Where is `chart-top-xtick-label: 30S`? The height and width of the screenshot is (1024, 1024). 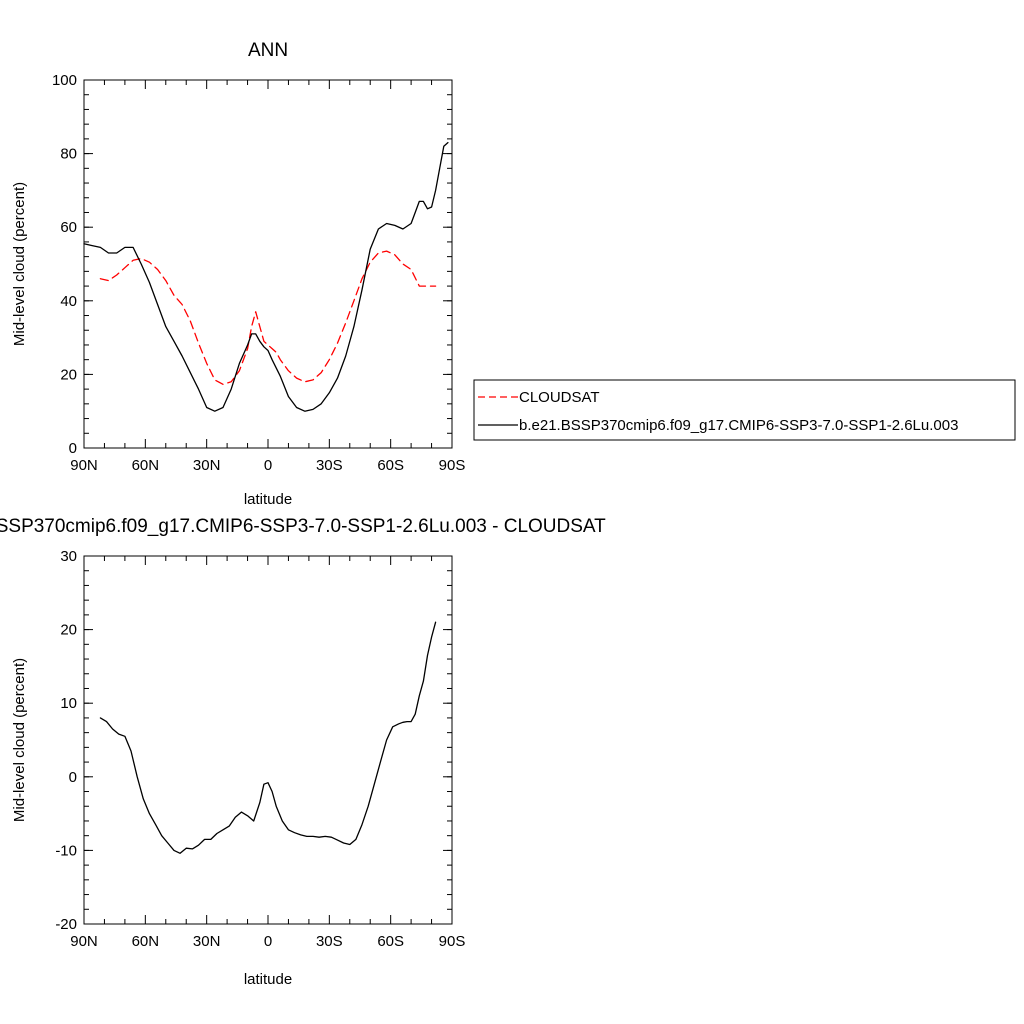
chart-top-xtick-label: 30S is located at coordinates (329, 465).